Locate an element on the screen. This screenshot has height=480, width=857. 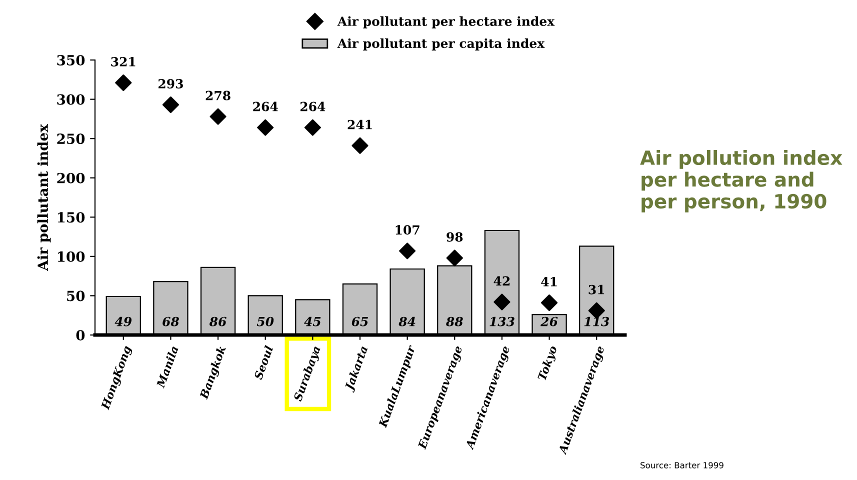
data-label: 65 is located at coordinates (360, 321).